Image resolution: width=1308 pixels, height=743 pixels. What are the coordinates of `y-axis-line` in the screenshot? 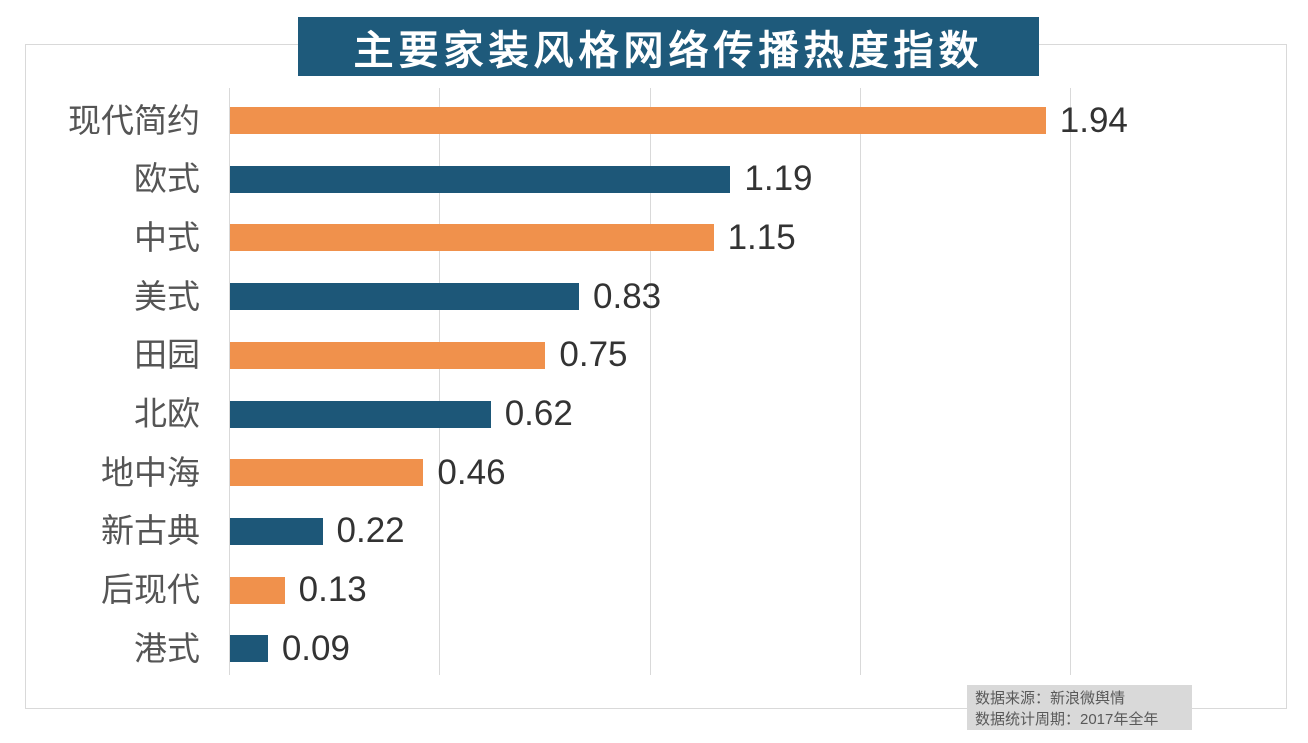 It's located at (229, 381).